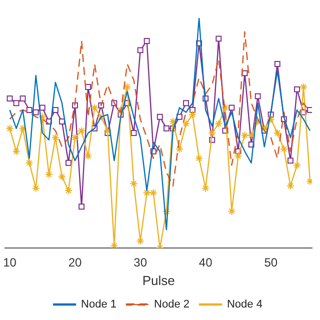 The image size is (320, 320). What do you see at coordinates (172, 304) in the screenshot?
I see `legend-label: Node 2` at bounding box center [172, 304].